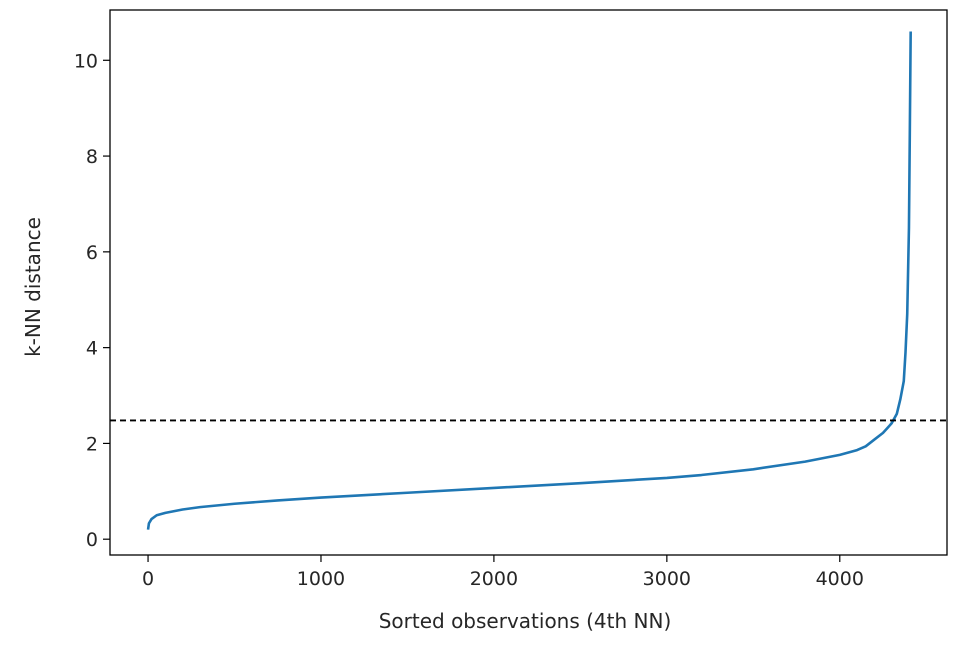 The width and height of the screenshot is (968, 652). I want to click on x-tick-label-3: 3000, so click(667, 579).